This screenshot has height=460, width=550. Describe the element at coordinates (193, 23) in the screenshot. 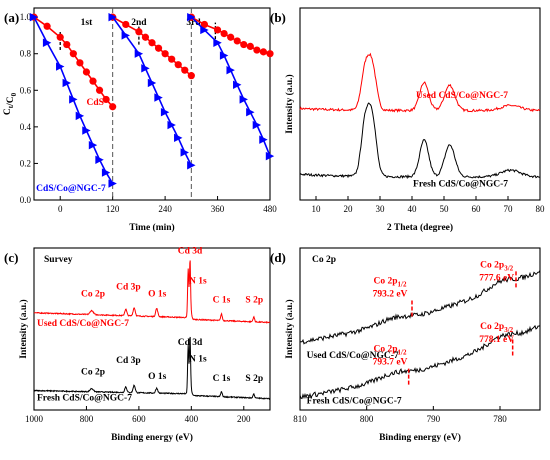

I see `cycle-label: 3rd` at that location.